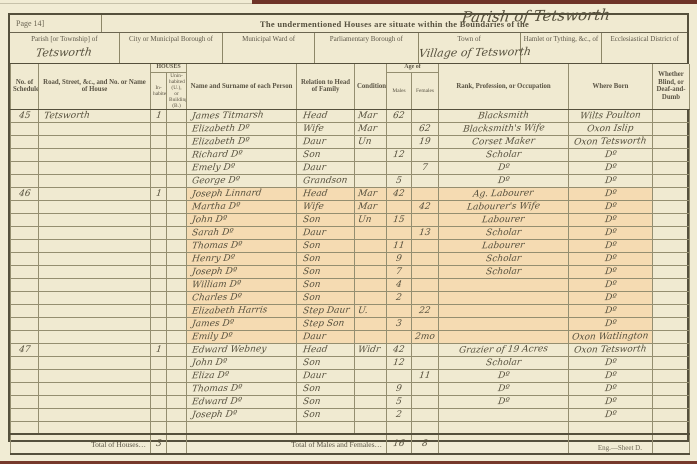  What do you see at coordinates (350, 401) in the screenshot?
I see `table-row: Edward Dº Son 5 Dº Dº` at bounding box center [350, 401].